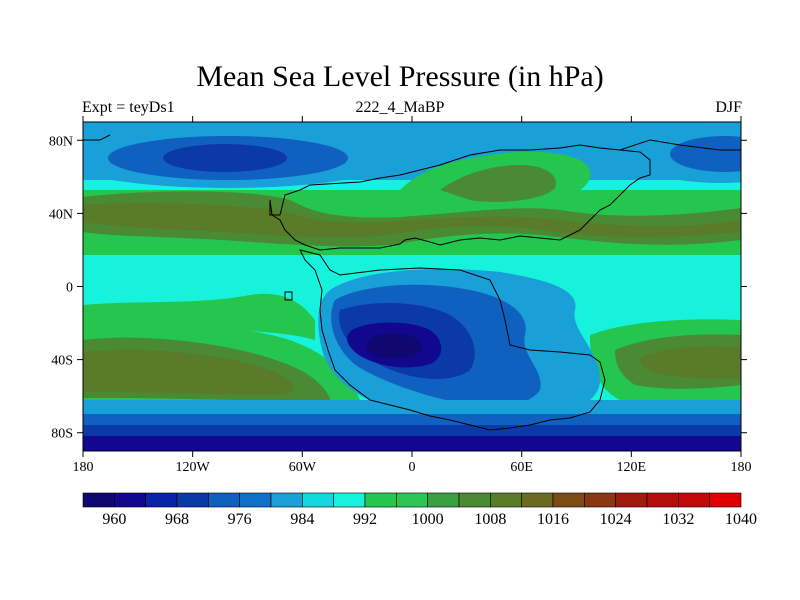  What do you see at coordinates (365, 519) in the screenshot?
I see `colorbar-label: 992` at bounding box center [365, 519].